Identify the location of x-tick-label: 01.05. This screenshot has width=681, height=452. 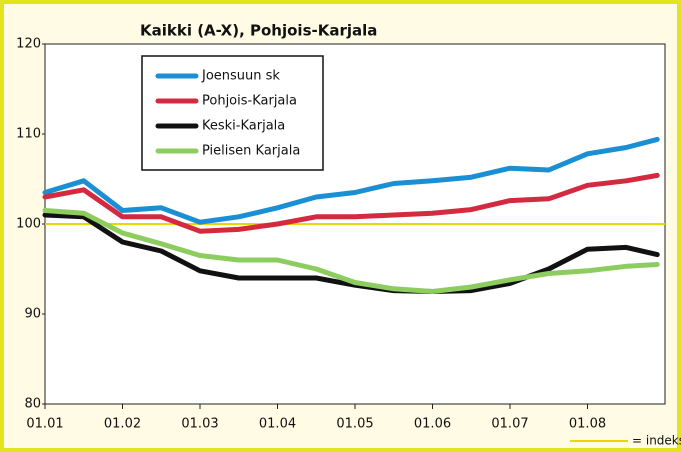
(354, 424).